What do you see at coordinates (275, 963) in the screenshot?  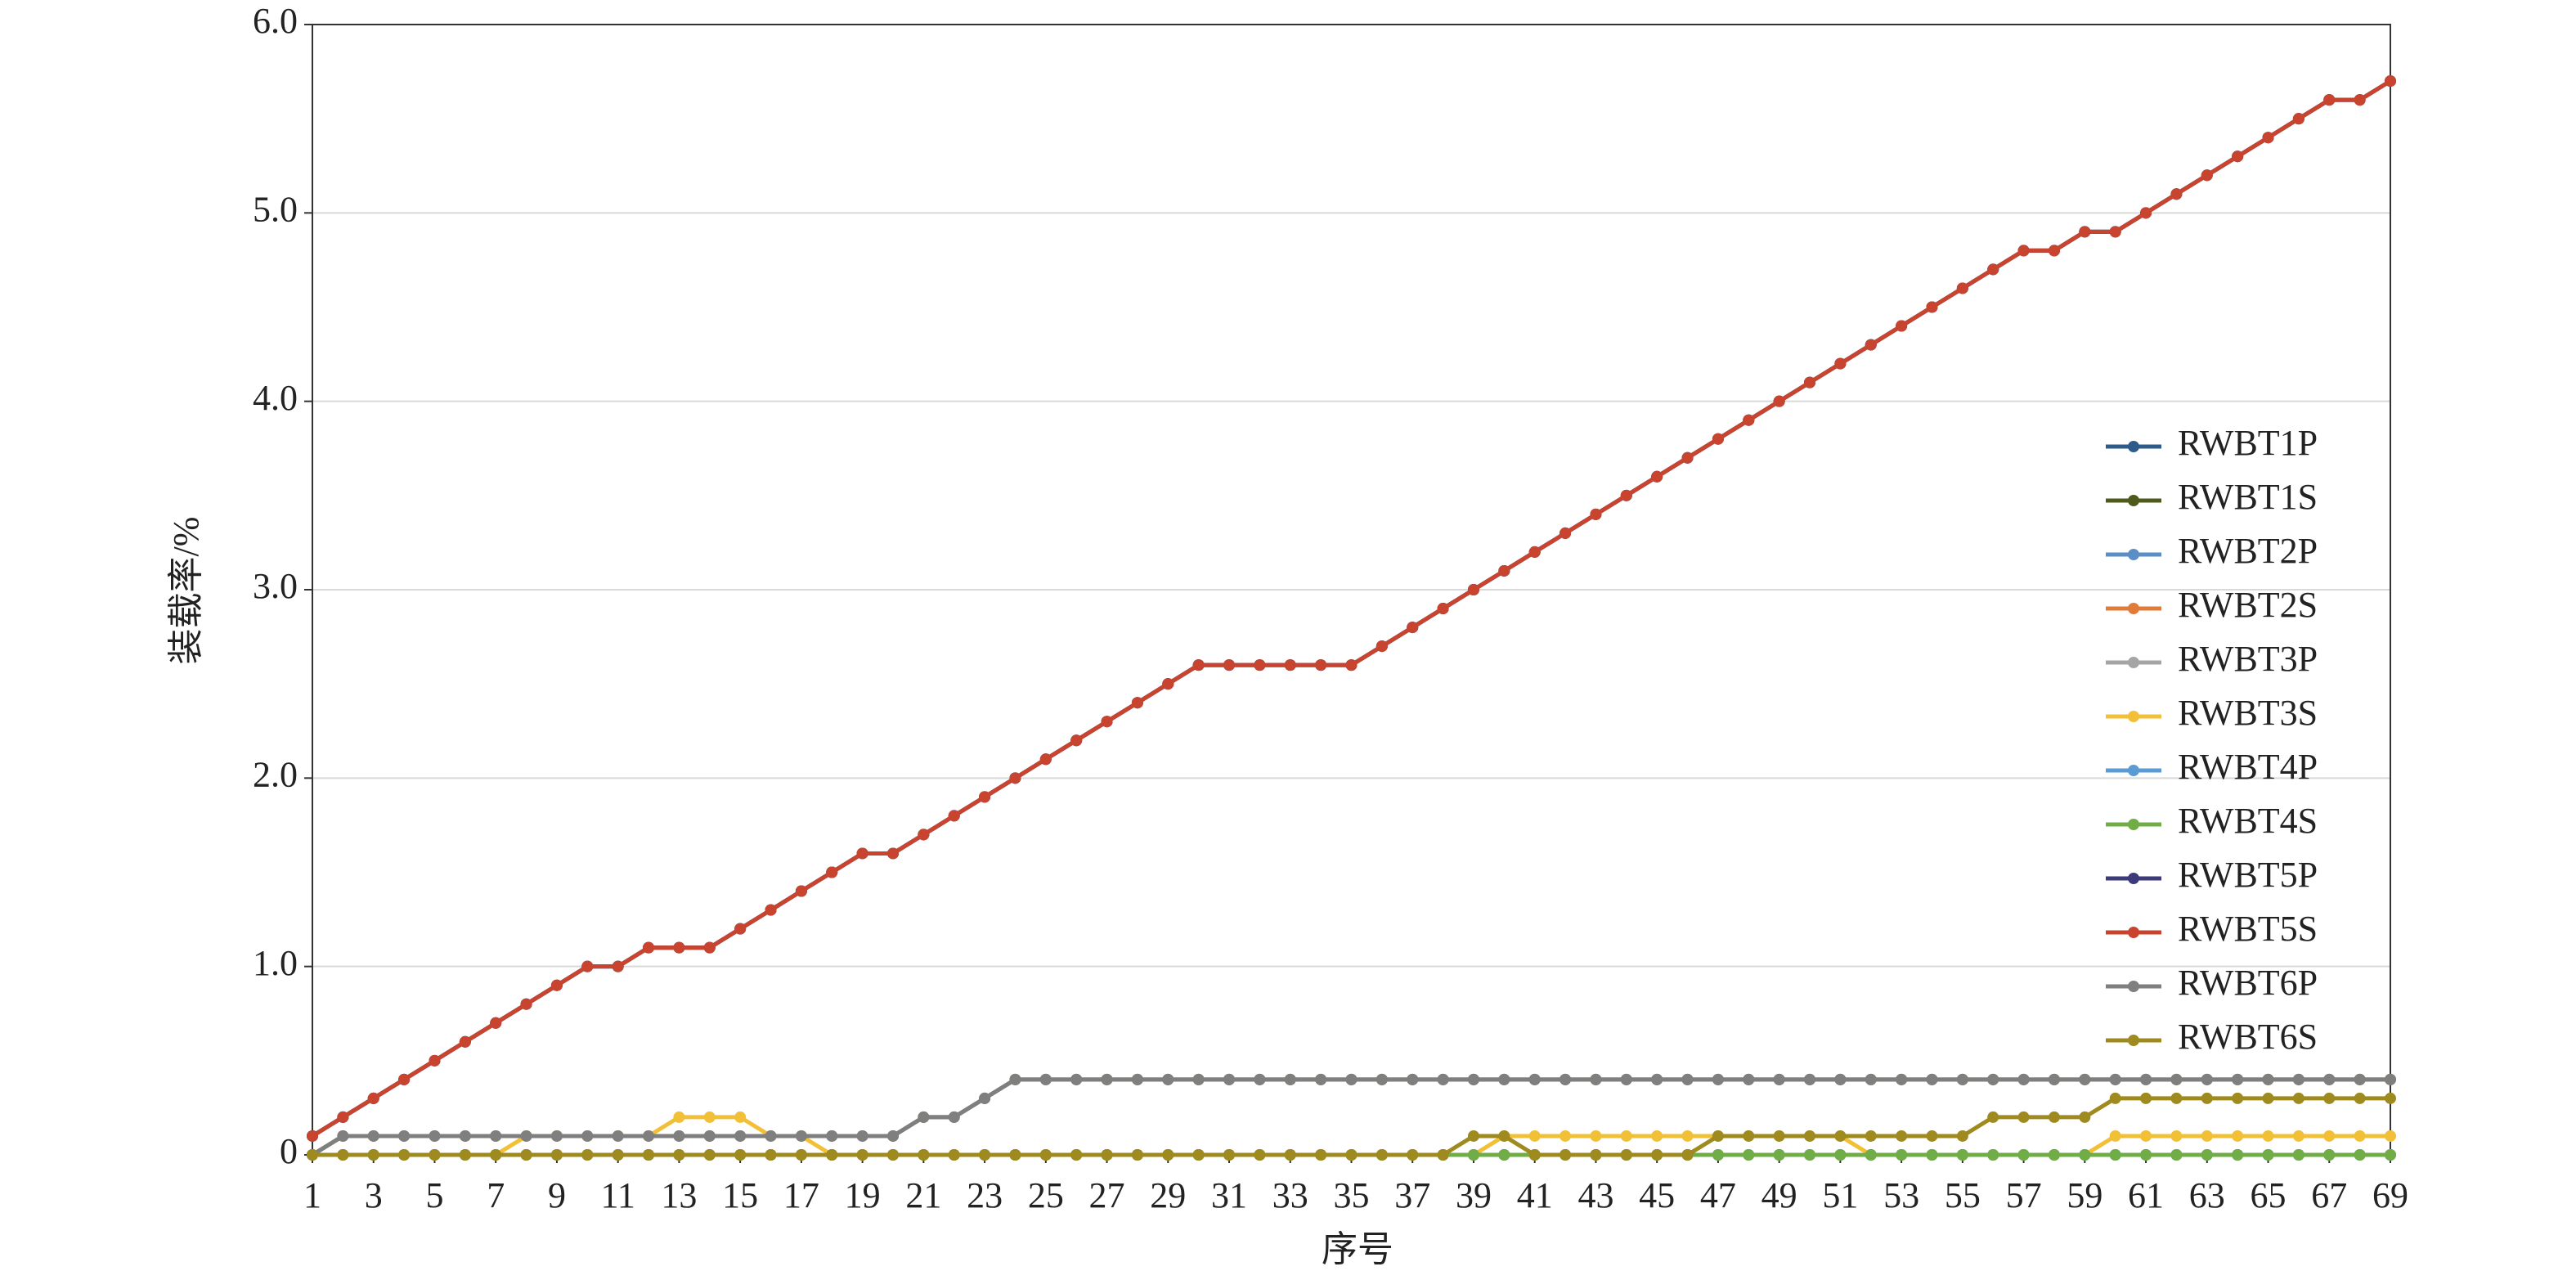 I see `y-tick-label: 1.0` at bounding box center [275, 963].